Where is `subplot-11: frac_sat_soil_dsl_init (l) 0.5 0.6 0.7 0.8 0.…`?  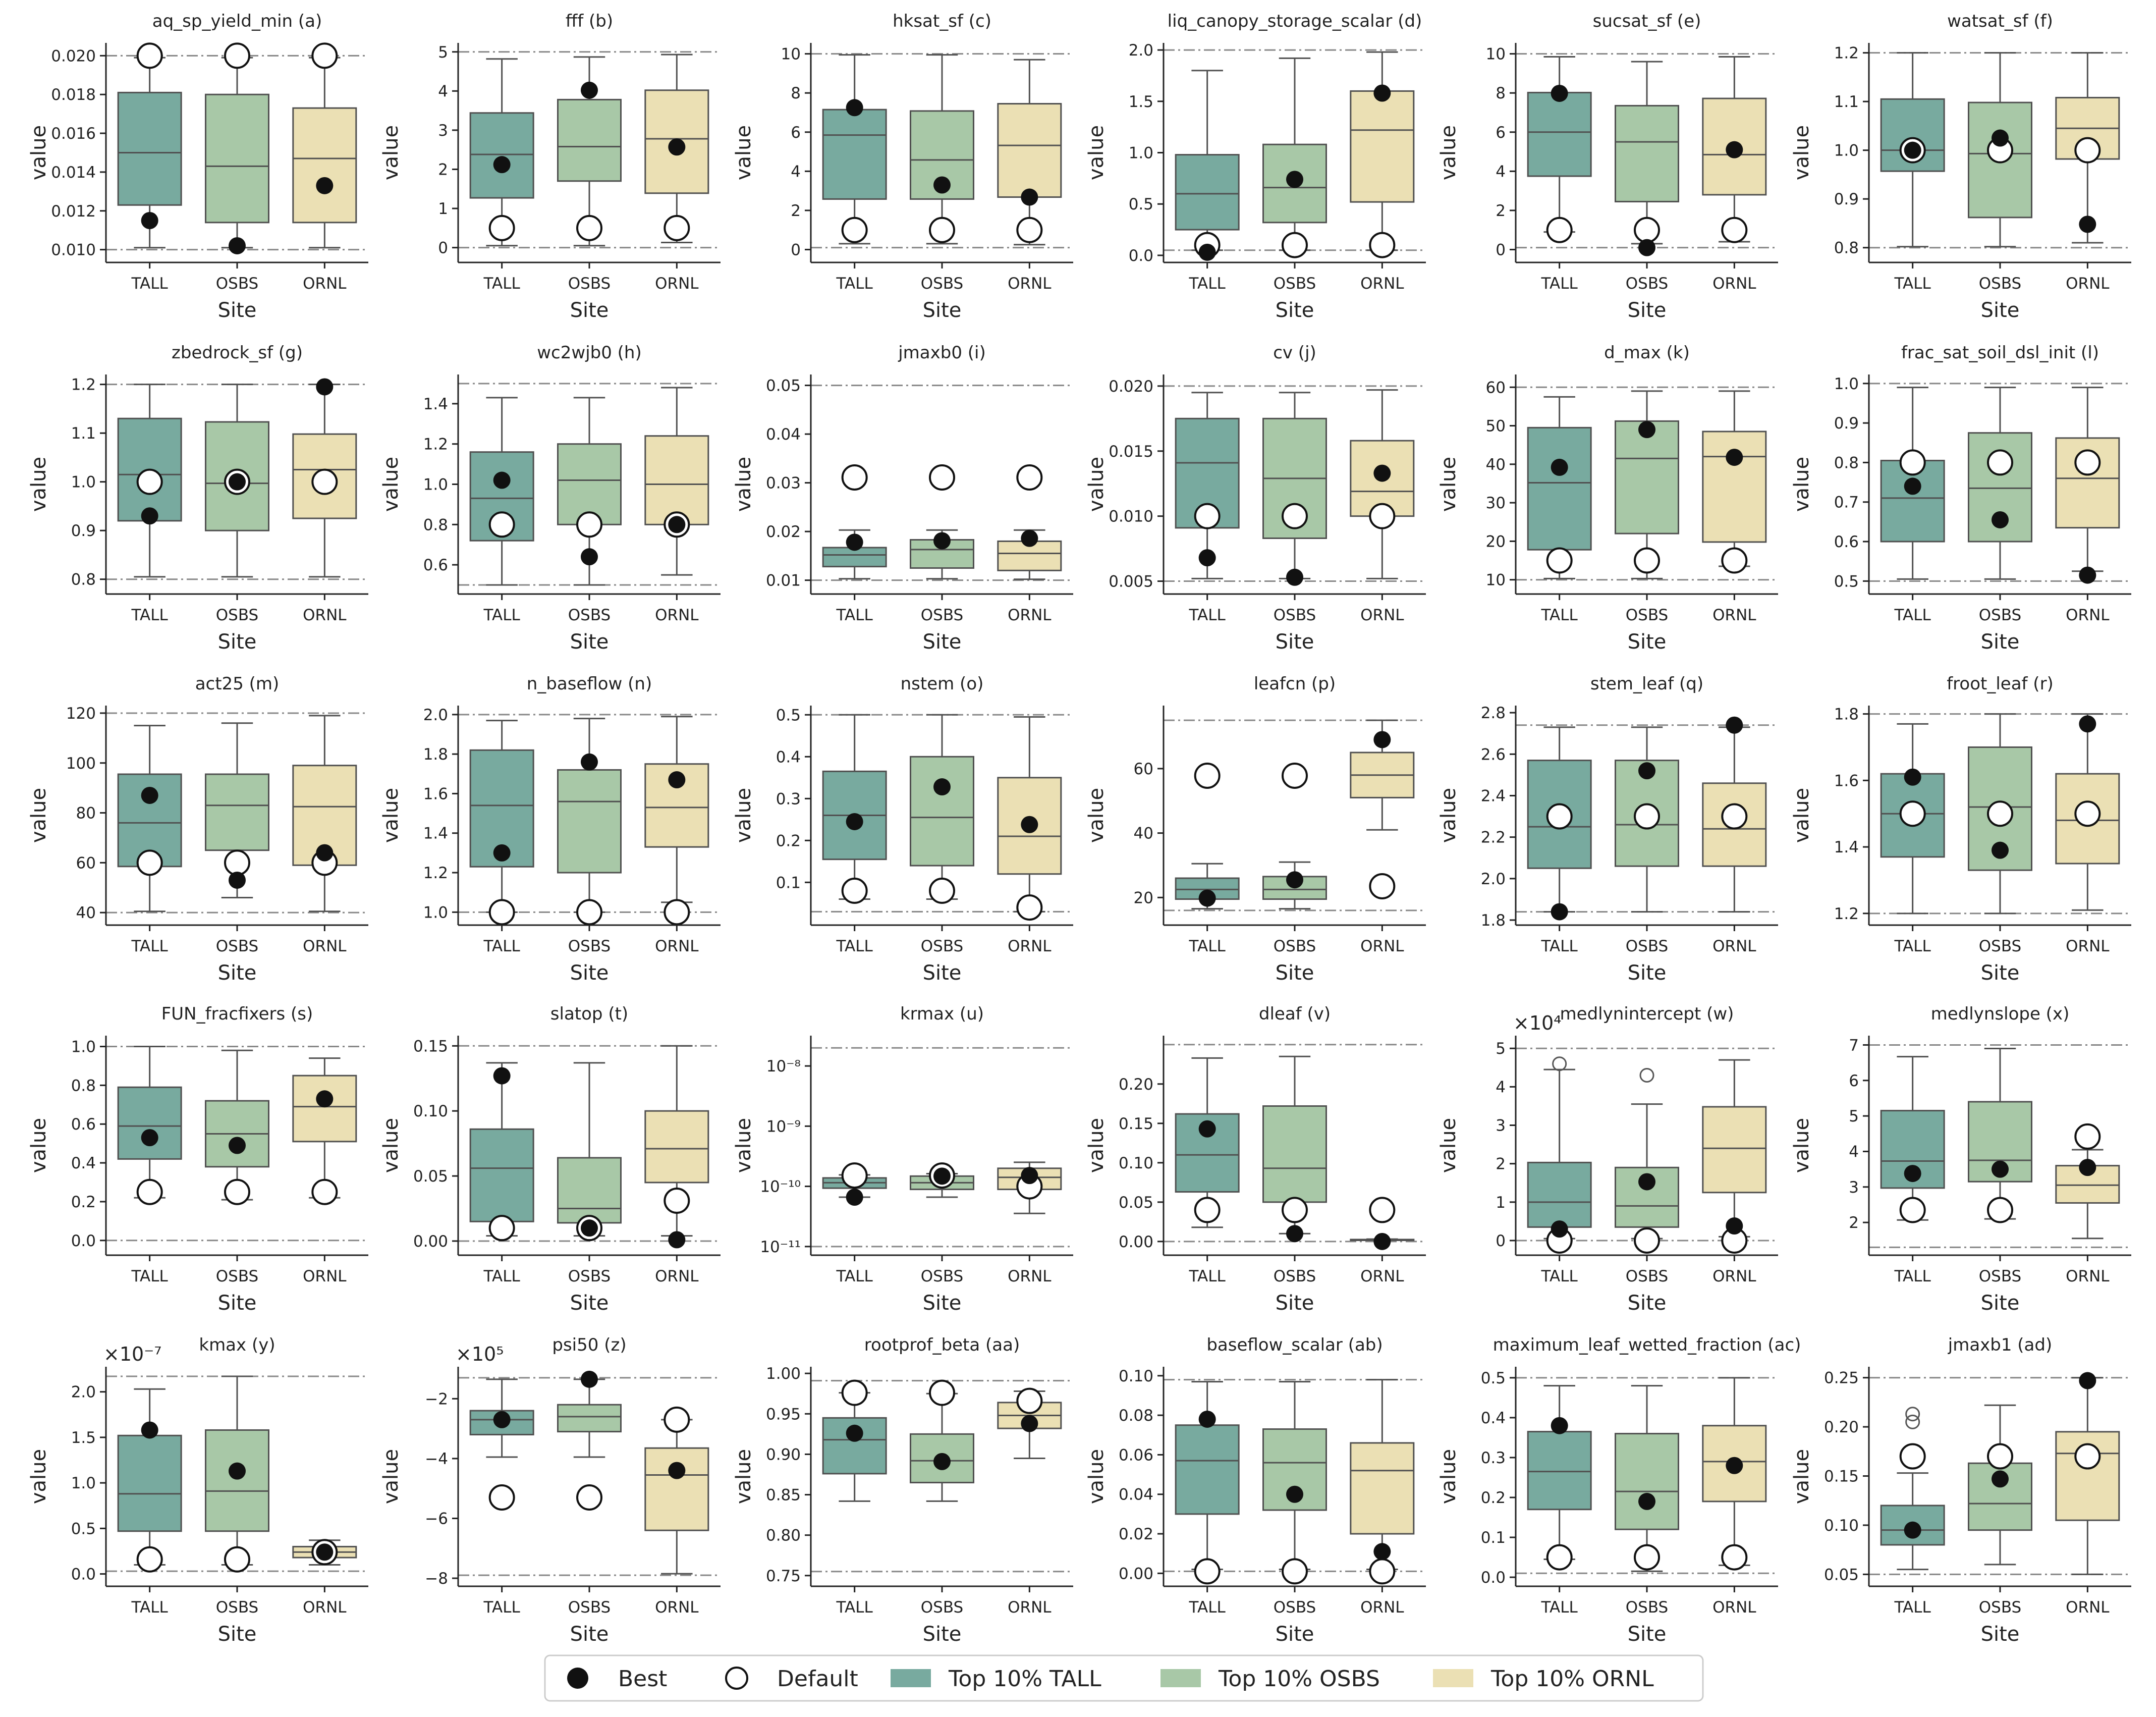
subplot-11: frac_sat_soil_dsl_init (l) 0.5 0.6 0.7 0.8 0.… is located at coordinates (1961, 498).